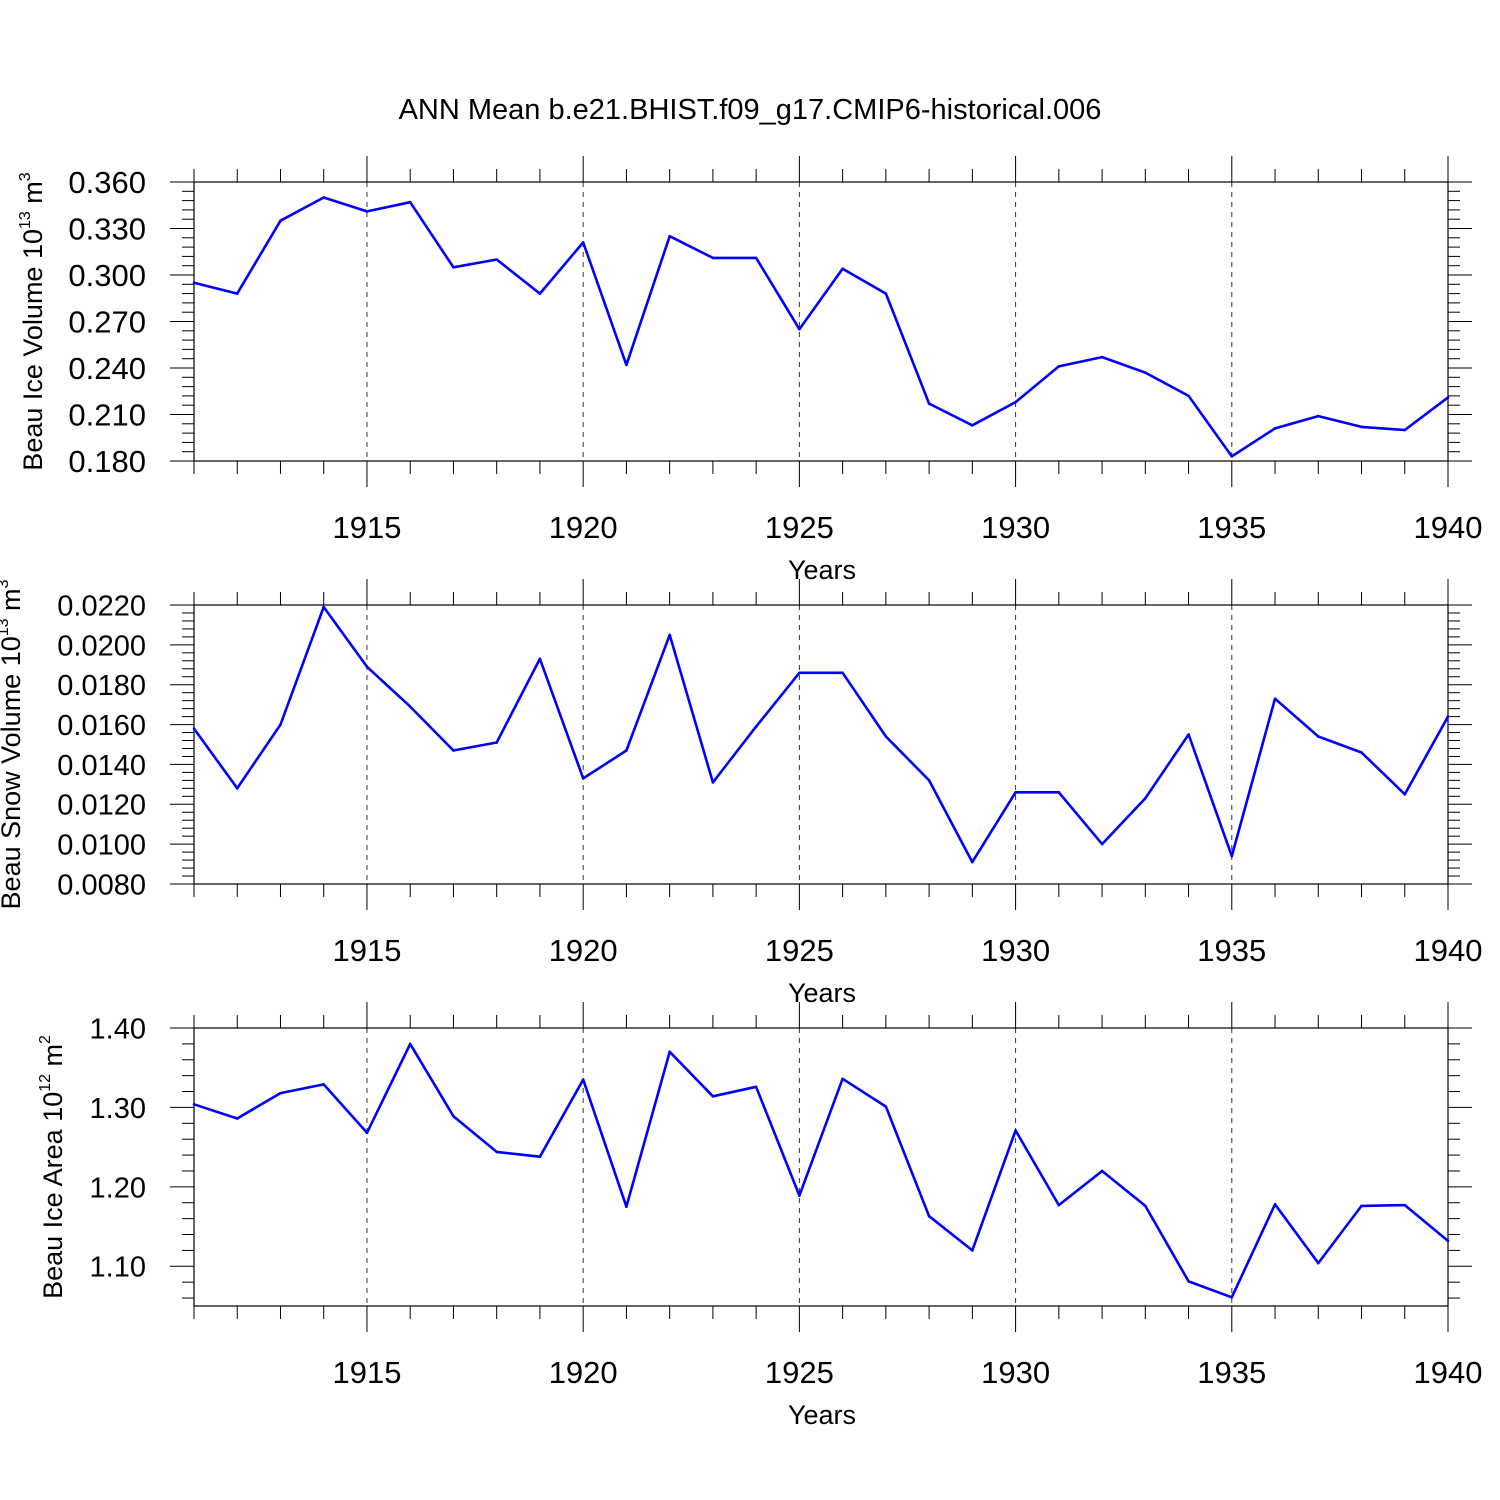 The height and width of the screenshot is (1500, 1500). What do you see at coordinates (107, 229) in the screenshot?
I see `y-tick-label: 0.330` at bounding box center [107, 229].